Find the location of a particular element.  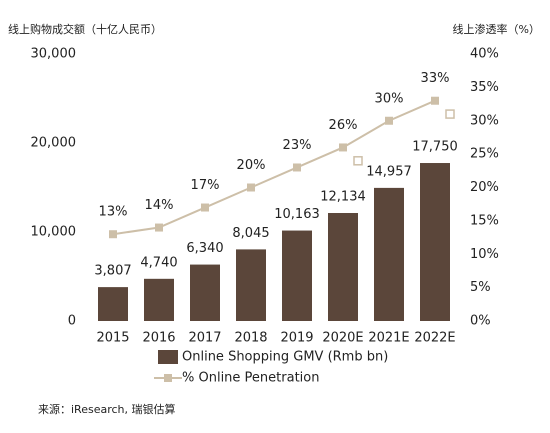

x-tick-label: 2015 is located at coordinates (112, 338).